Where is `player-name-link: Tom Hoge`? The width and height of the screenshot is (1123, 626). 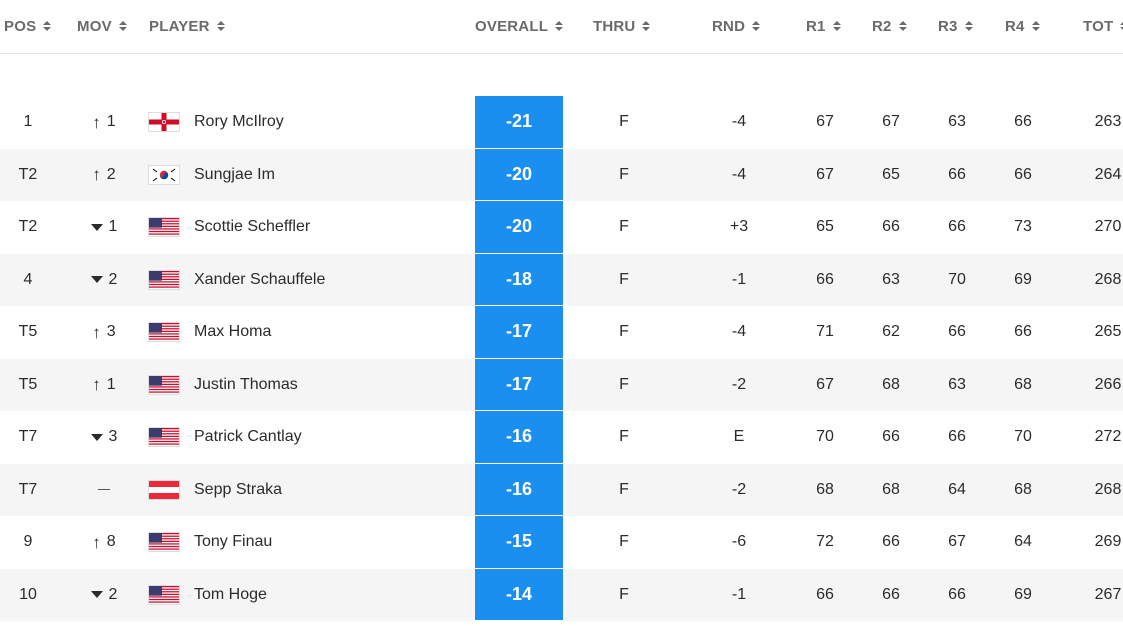 player-name-link: Tom Hoge is located at coordinates (230, 594).